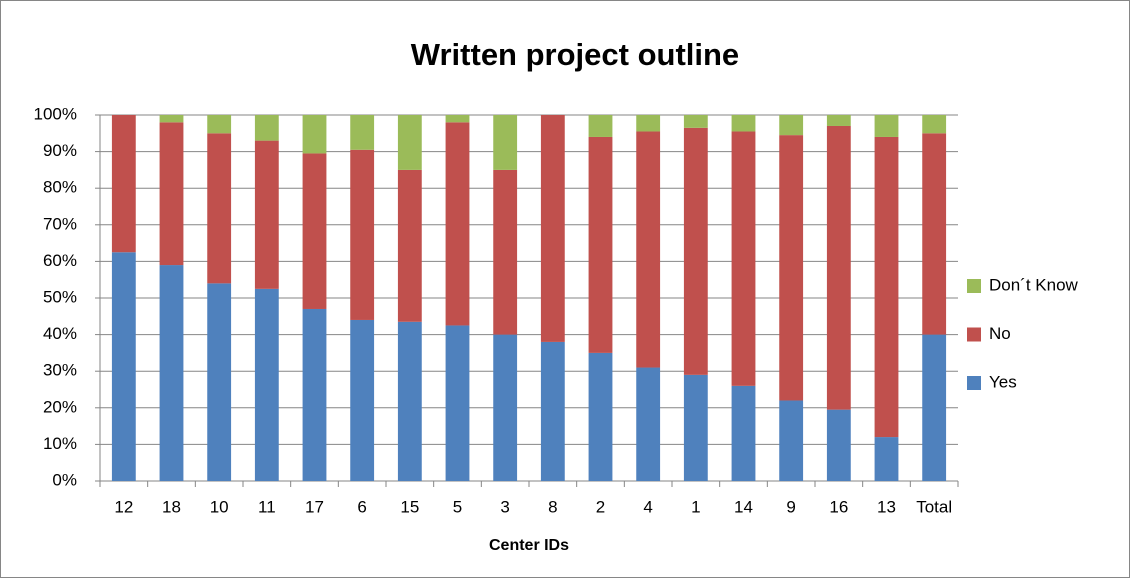 This screenshot has width=1131, height=579. What do you see at coordinates (886, 506) in the screenshot?
I see `x-tick-label: 13` at bounding box center [886, 506].